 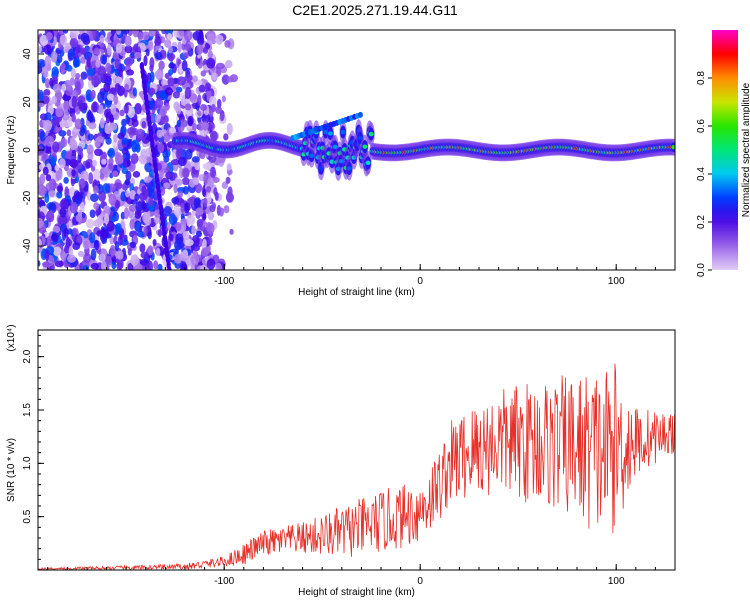 What do you see at coordinates (375, 10) in the screenshot?
I see `chart-title: C2E1.2025.271.19.44.G11` at bounding box center [375, 10].